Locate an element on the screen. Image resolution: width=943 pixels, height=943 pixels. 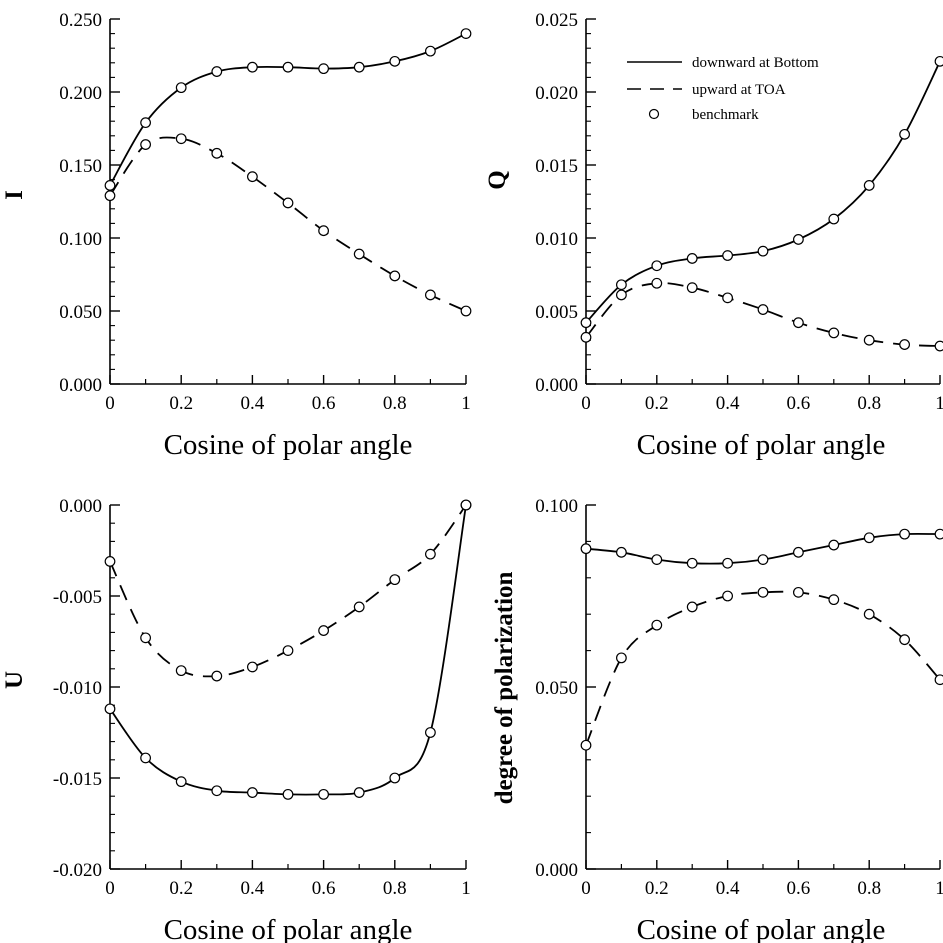
y-tick-label: 0.000 is located at coordinates (556, 385).